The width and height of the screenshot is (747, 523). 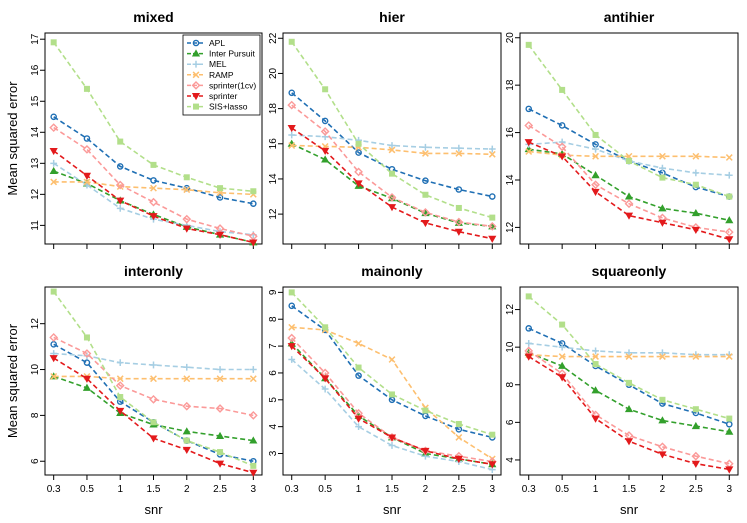 I want to click on y-tick-label: 16, so click(x=273, y=144).